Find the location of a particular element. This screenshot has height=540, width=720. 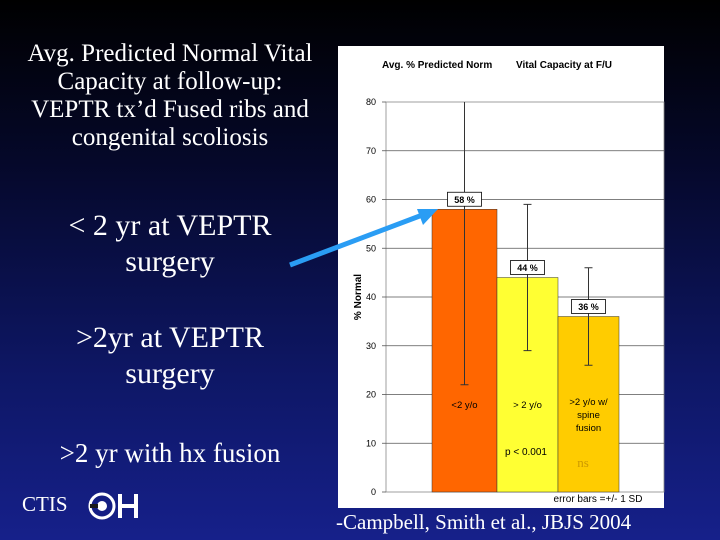

chart-title-left: Avg. % Predicted Norm is located at coordinates (437, 65).